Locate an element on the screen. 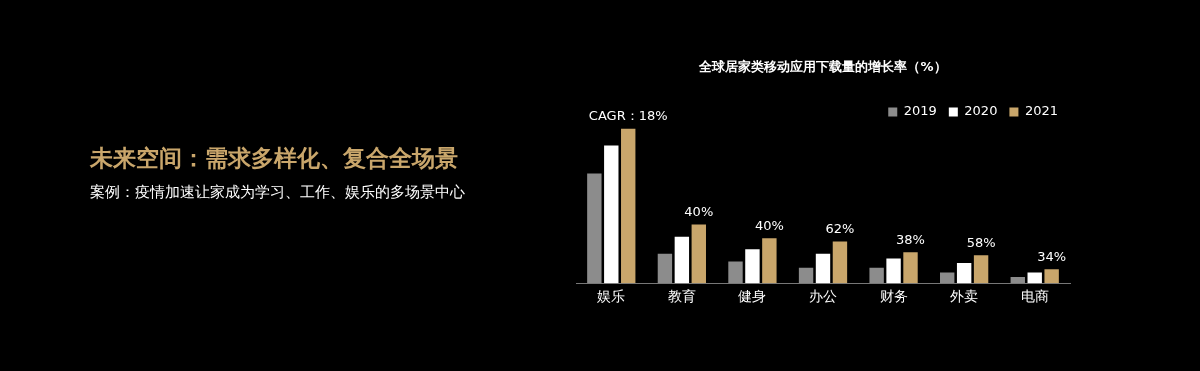 The image size is (1200, 371). x-tick-label: 教育 is located at coordinates (681, 296).